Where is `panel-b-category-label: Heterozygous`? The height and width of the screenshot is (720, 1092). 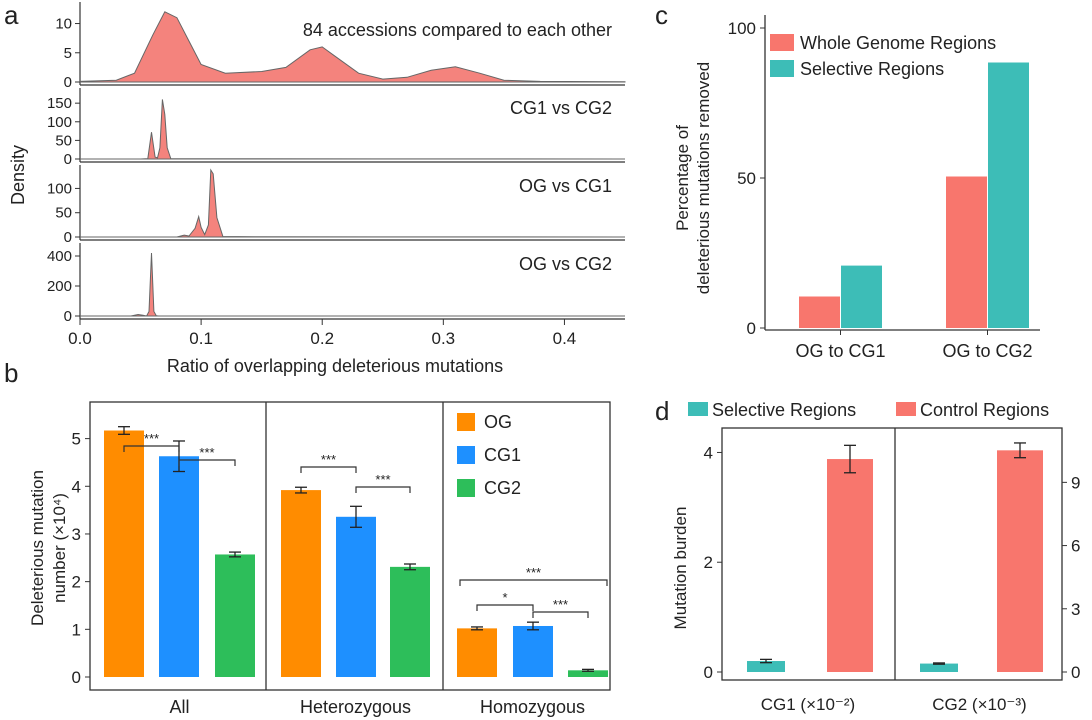
panel-b-category-label: Heterozygous is located at coordinates (355, 707).